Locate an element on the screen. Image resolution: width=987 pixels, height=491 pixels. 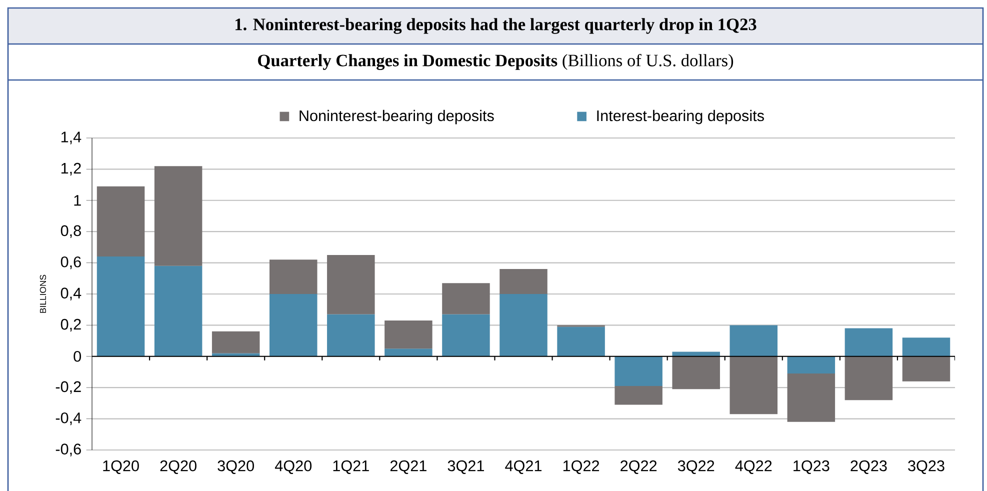
y-axis-title: BILLIONS is located at coordinates (43, 293).